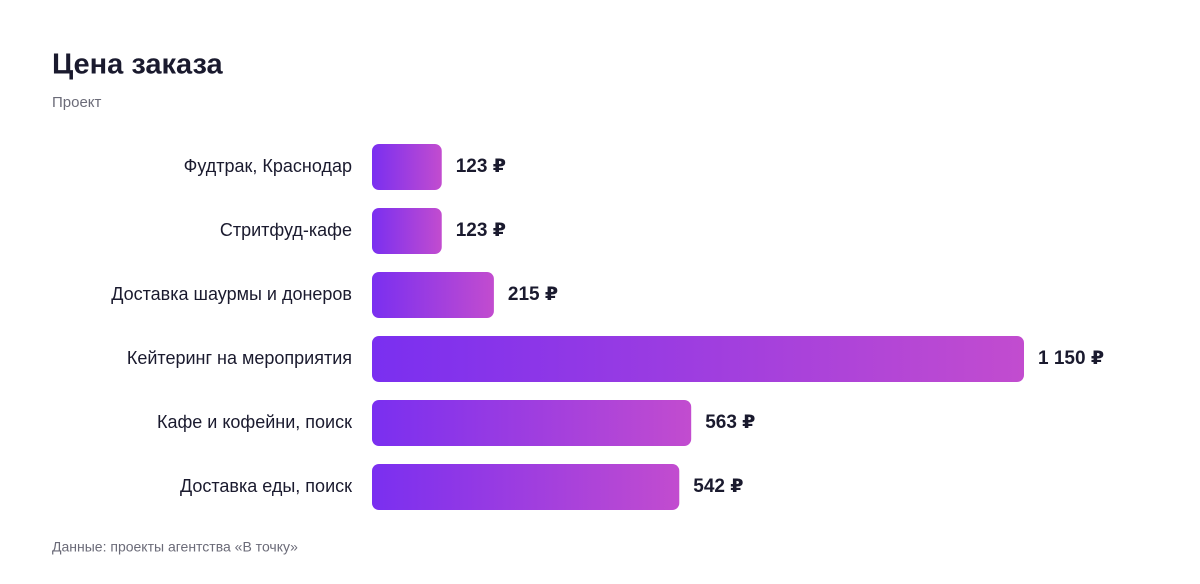 This screenshot has height=584, width=1200. Describe the element at coordinates (533, 294) in the screenshot. I see `value-label: 215 ₽` at that location.